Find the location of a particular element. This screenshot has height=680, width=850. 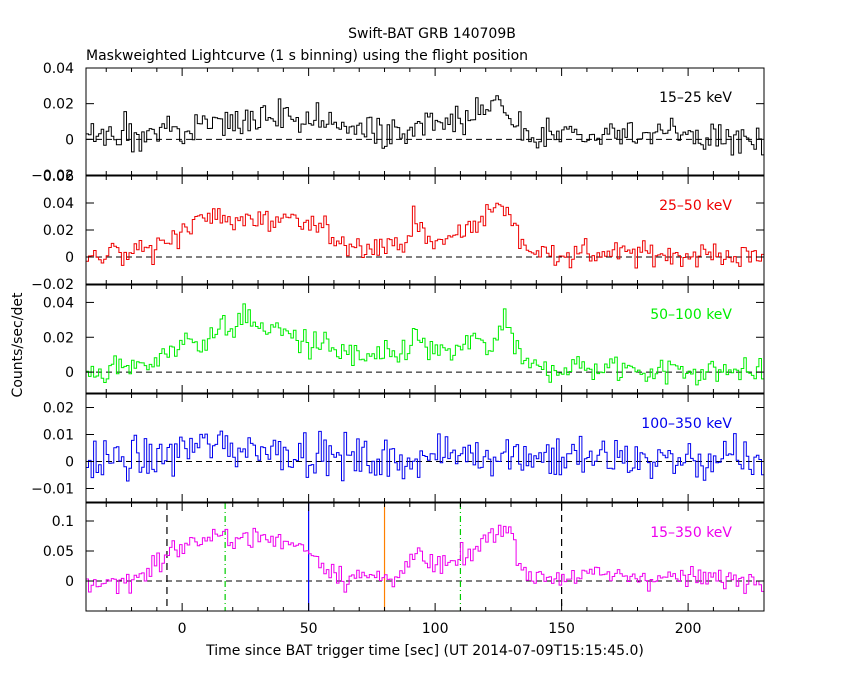

band-label: 15–25 keV is located at coordinates (695, 98).